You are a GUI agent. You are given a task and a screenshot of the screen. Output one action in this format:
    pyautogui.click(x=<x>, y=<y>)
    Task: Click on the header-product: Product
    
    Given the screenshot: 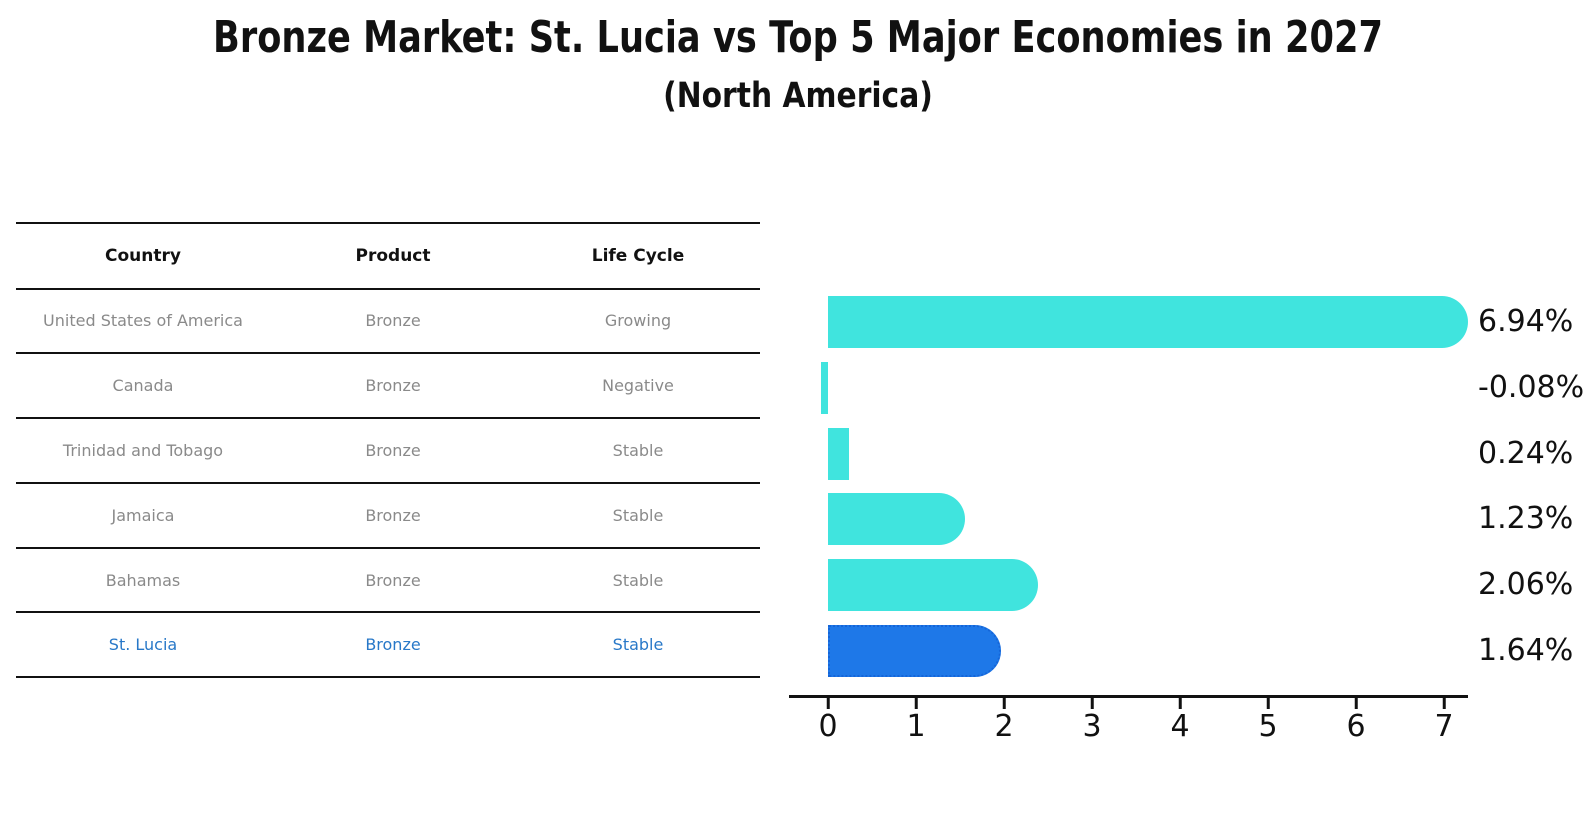 What is the action you would take?
    pyautogui.click(x=393, y=255)
    